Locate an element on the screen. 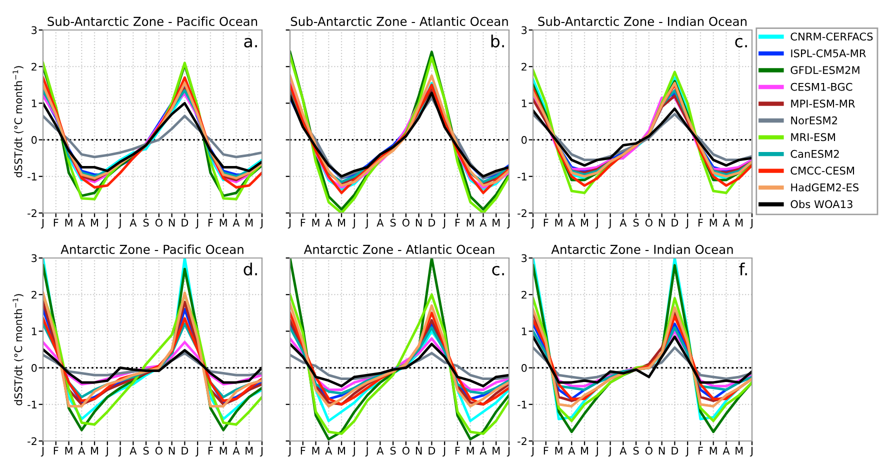  legend-label: CanESM2 is located at coordinates (814, 154).